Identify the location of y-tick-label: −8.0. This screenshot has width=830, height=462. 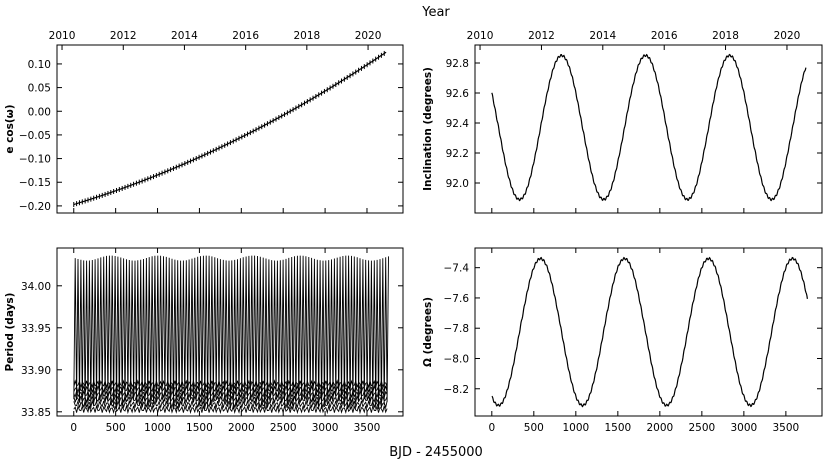
(457, 359).